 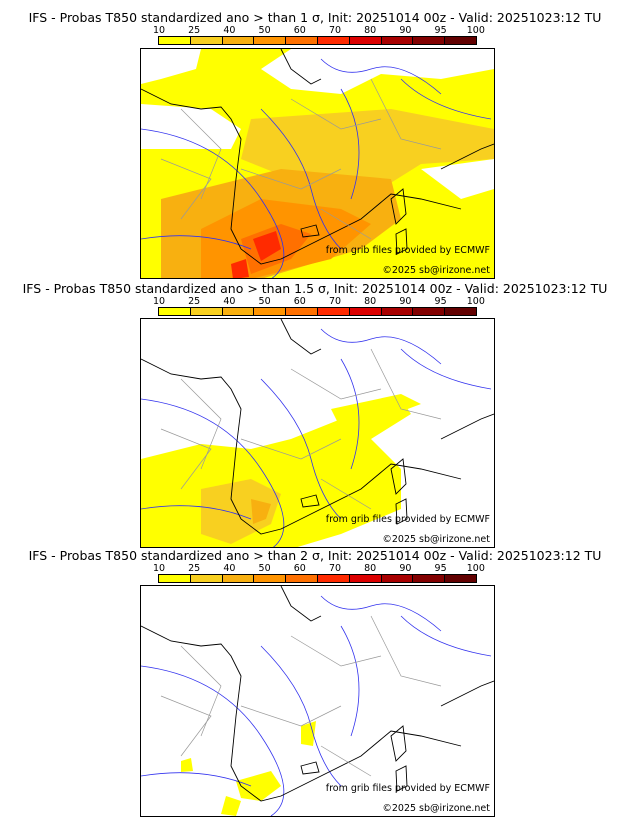 I want to click on copyright: ©2025 sb@irizone.net, so click(x=436, y=808).